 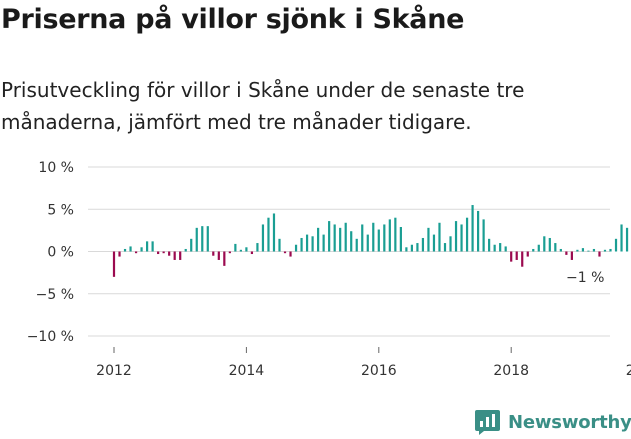 What do you see at coordinates (56, 168) in the screenshot?
I see `y-tick-label: 10 %` at bounding box center [56, 168].